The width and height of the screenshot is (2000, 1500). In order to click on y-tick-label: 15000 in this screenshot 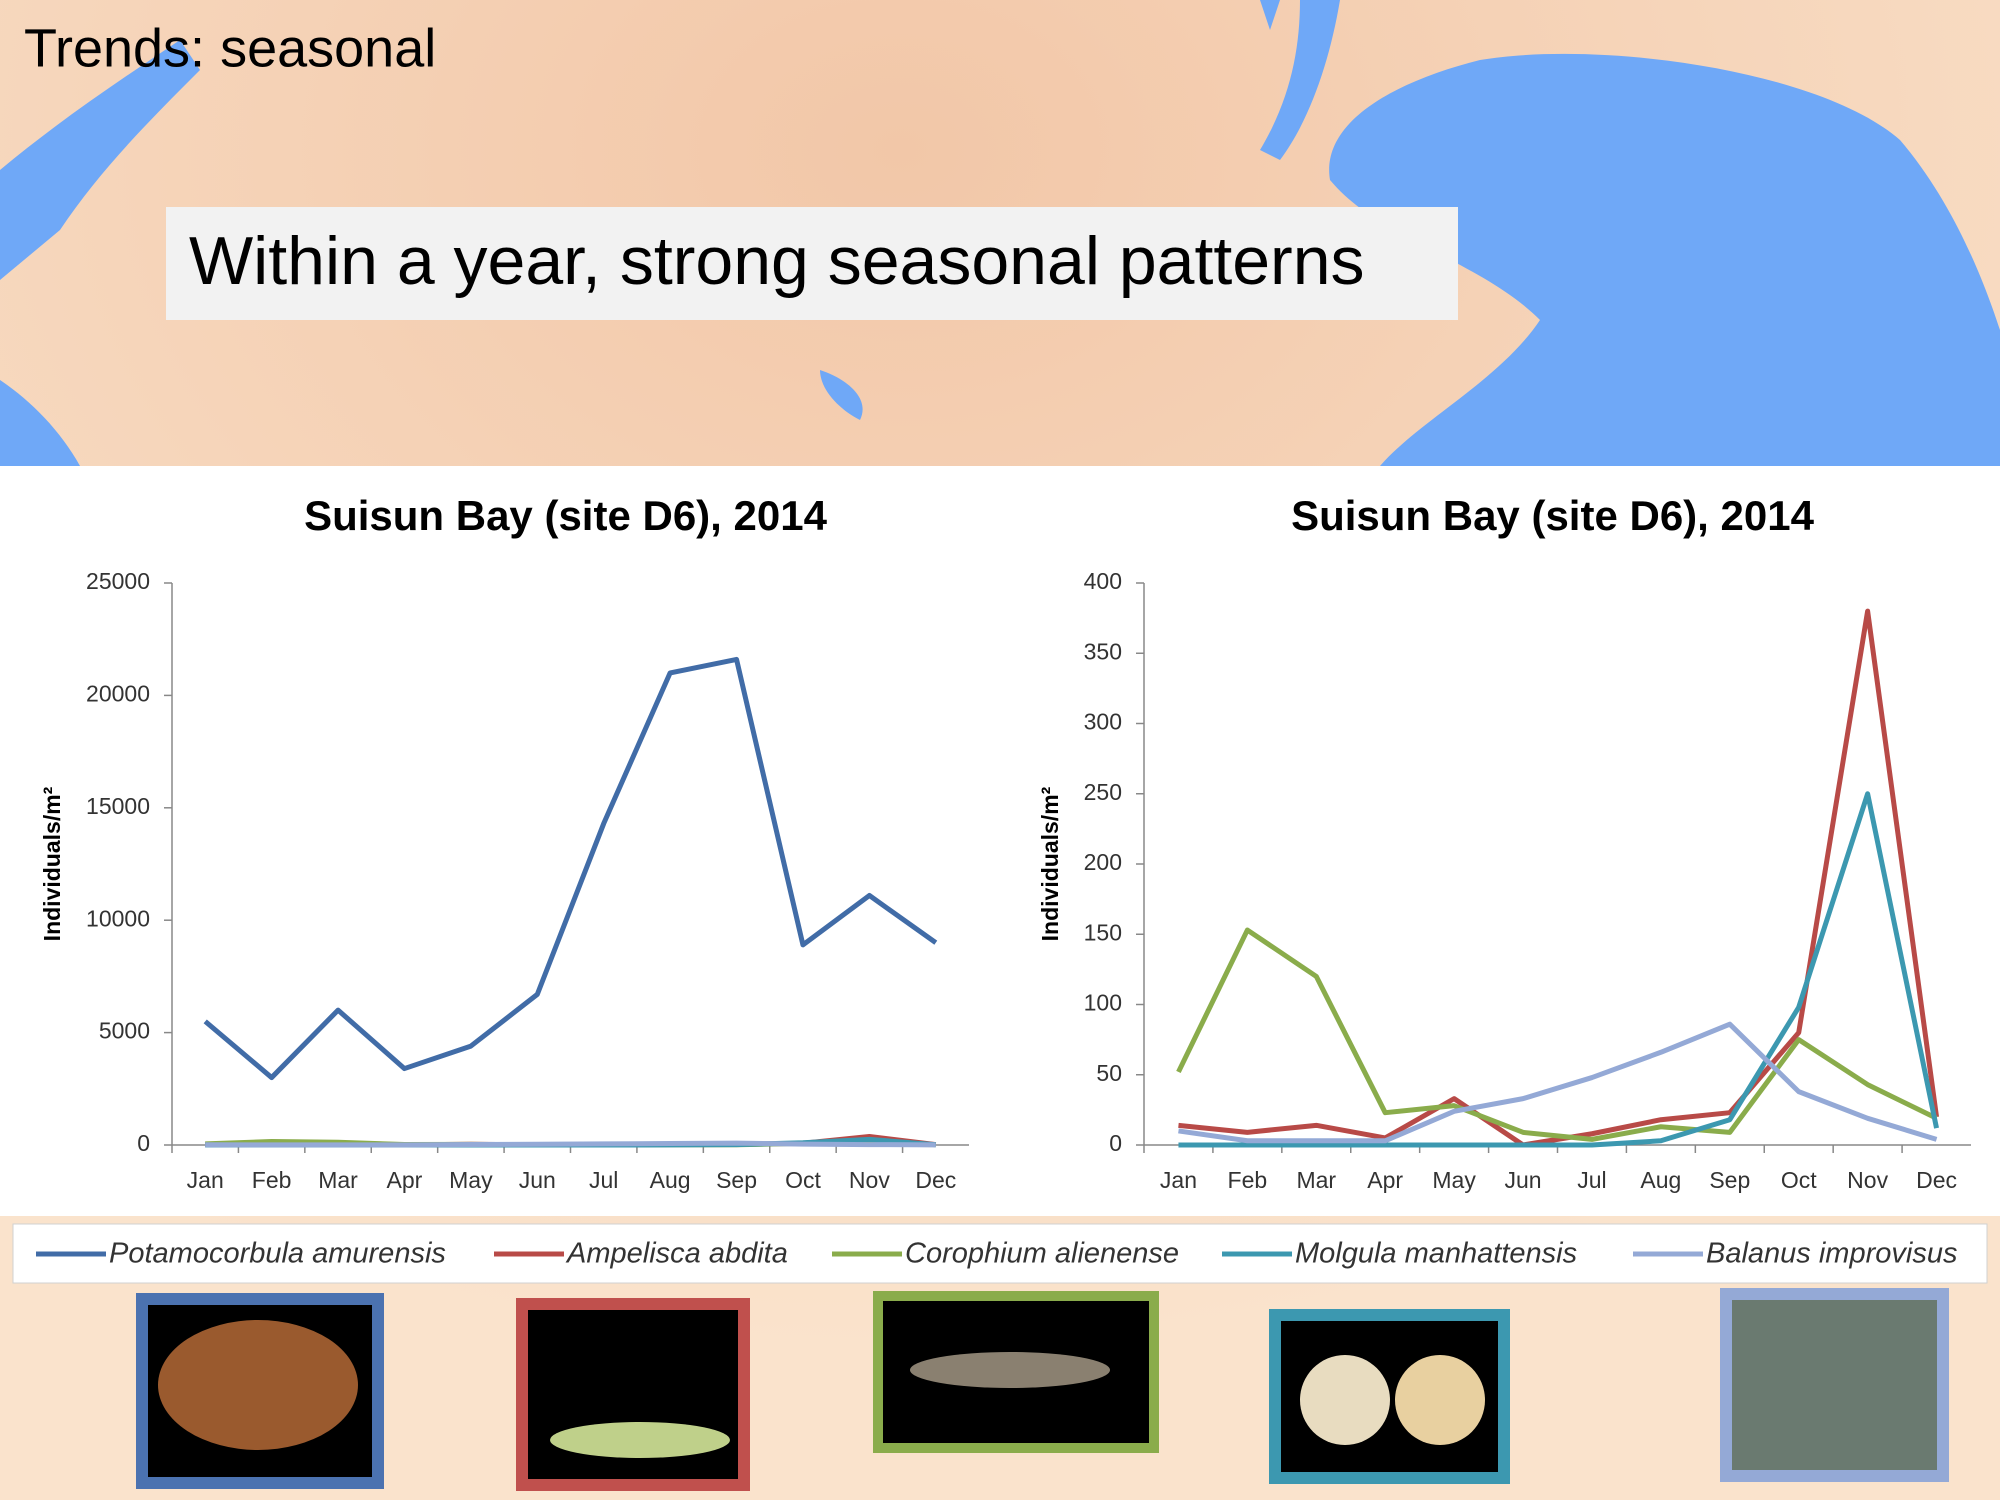, I will do `click(118, 806)`.